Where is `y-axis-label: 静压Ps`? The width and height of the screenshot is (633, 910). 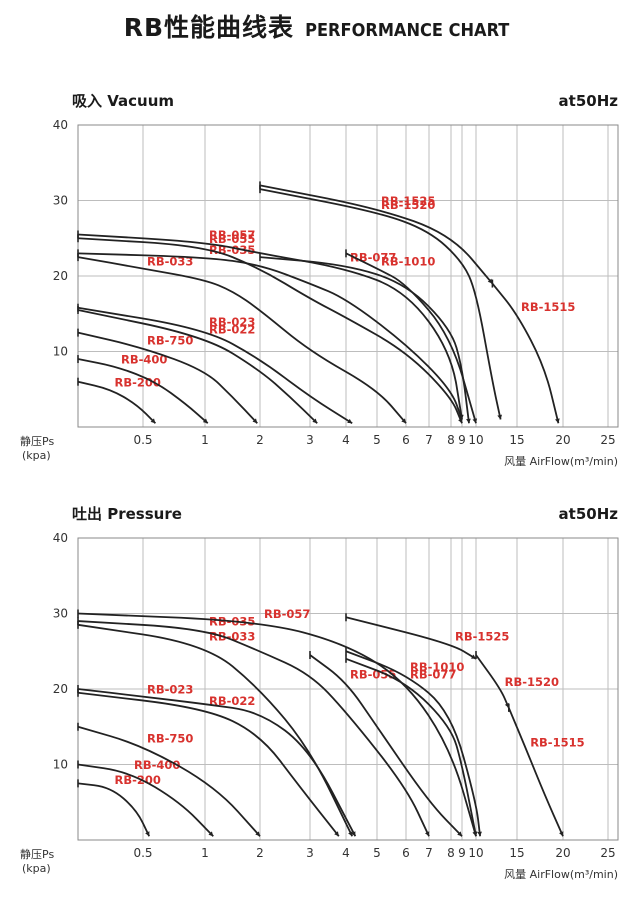 y-axis-label: 静压Ps is located at coordinates (37, 441).